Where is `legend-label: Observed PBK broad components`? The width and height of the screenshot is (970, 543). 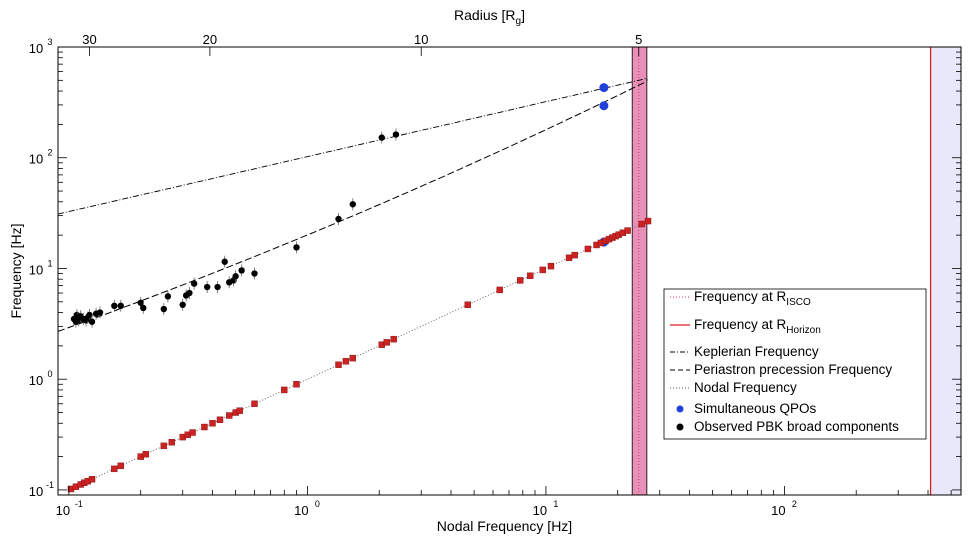 legend-label: Observed PBK broad components is located at coordinates (796, 426).